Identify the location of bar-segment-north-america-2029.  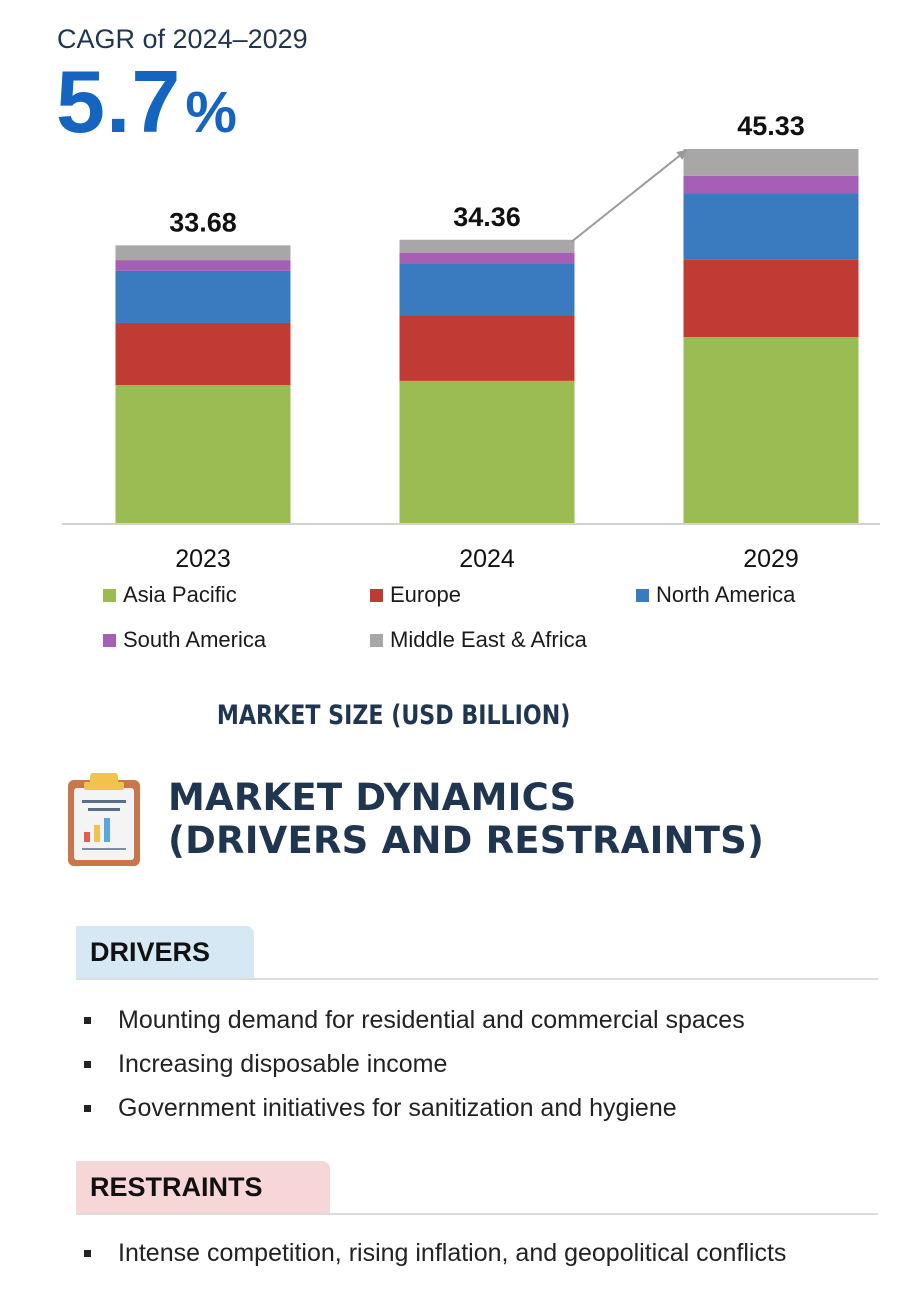
(771, 226).